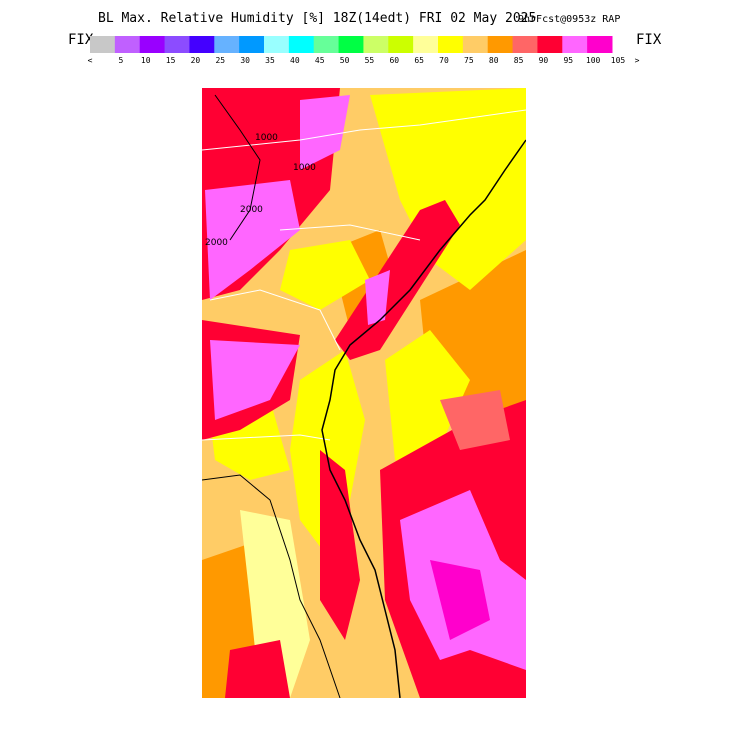 Image resolution: width=729 pixels, height=733 pixels. I want to click on colorbar-tick: 15, so click(171, 60).